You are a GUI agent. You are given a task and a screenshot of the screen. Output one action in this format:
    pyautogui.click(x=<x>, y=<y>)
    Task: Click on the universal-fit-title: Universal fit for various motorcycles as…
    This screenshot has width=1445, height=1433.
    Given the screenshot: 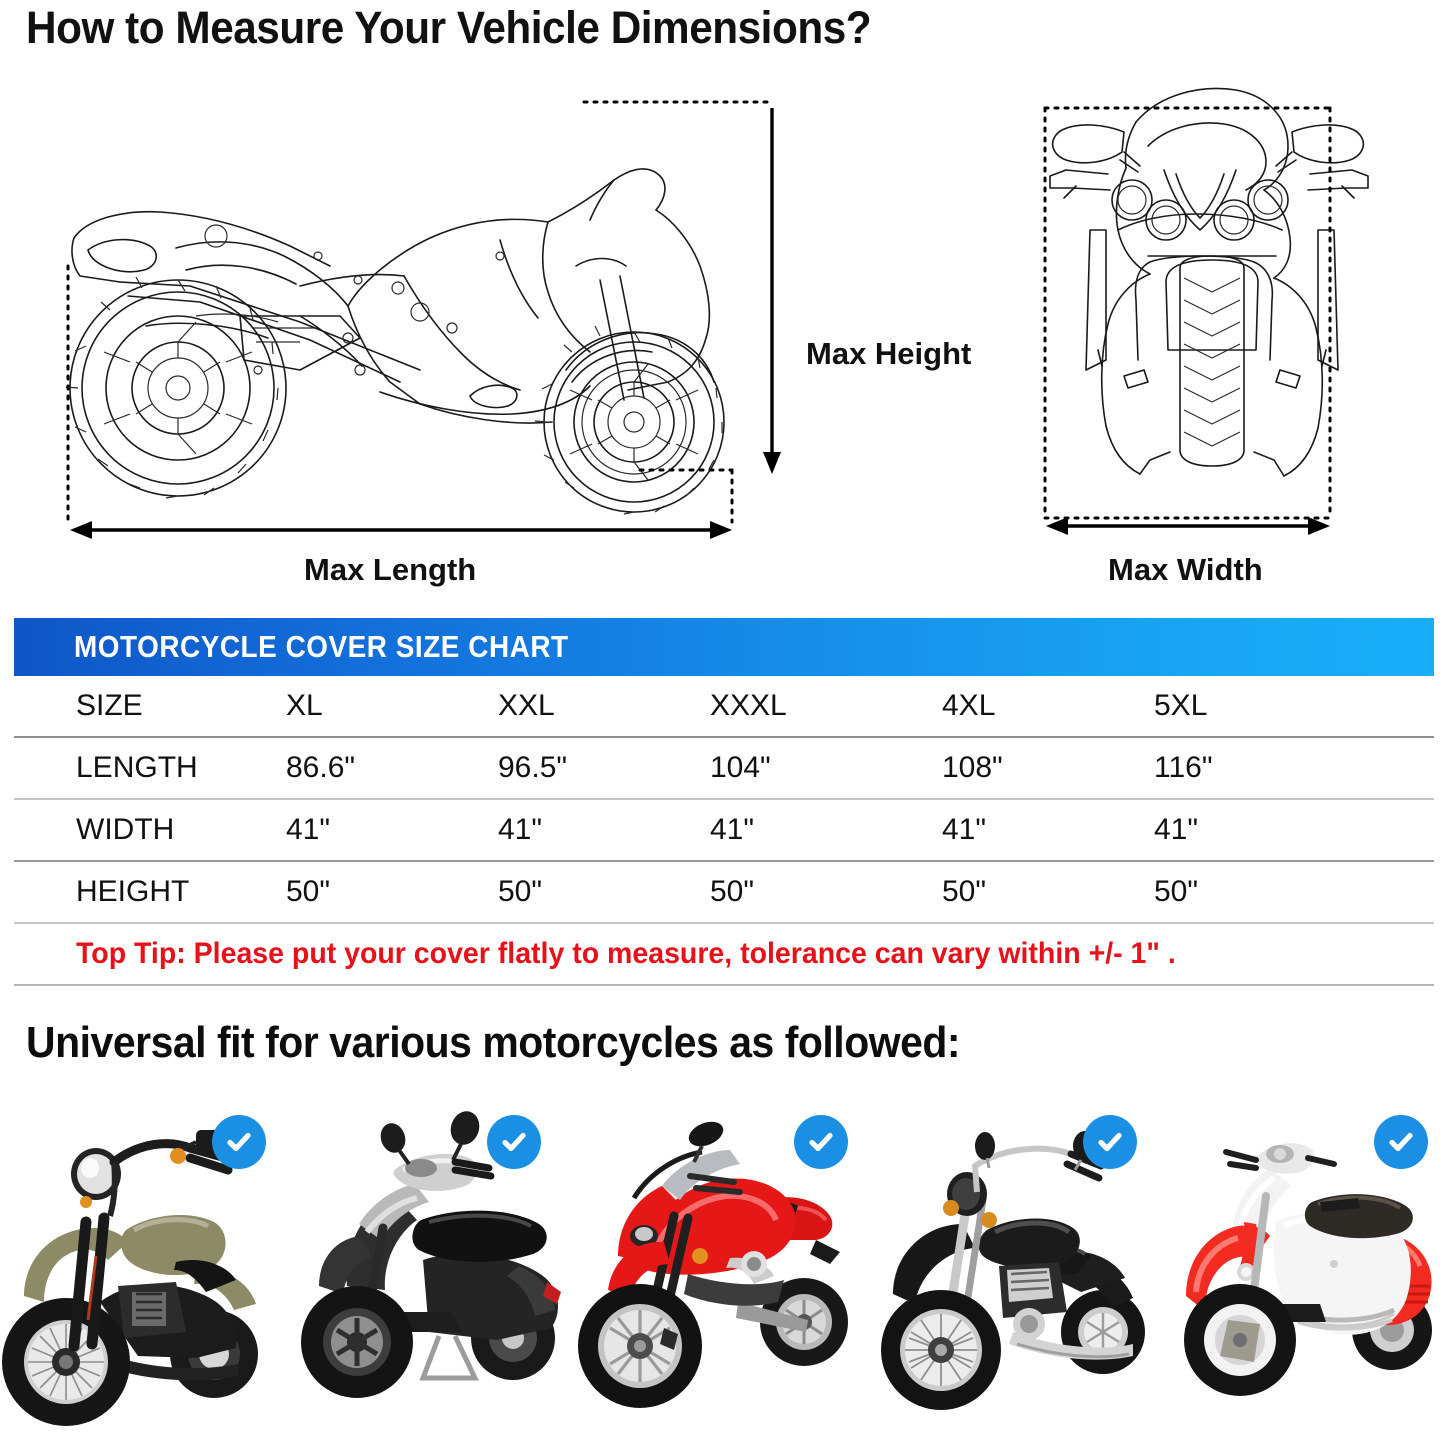 What is the action you would take?
    pyautogui.click(x=493, y=1042)
    